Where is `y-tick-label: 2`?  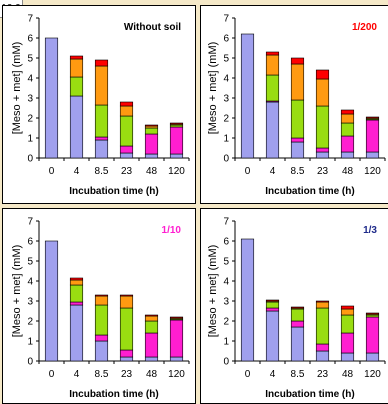
y-tick-label: 2 is located at coordinates (30, 322).